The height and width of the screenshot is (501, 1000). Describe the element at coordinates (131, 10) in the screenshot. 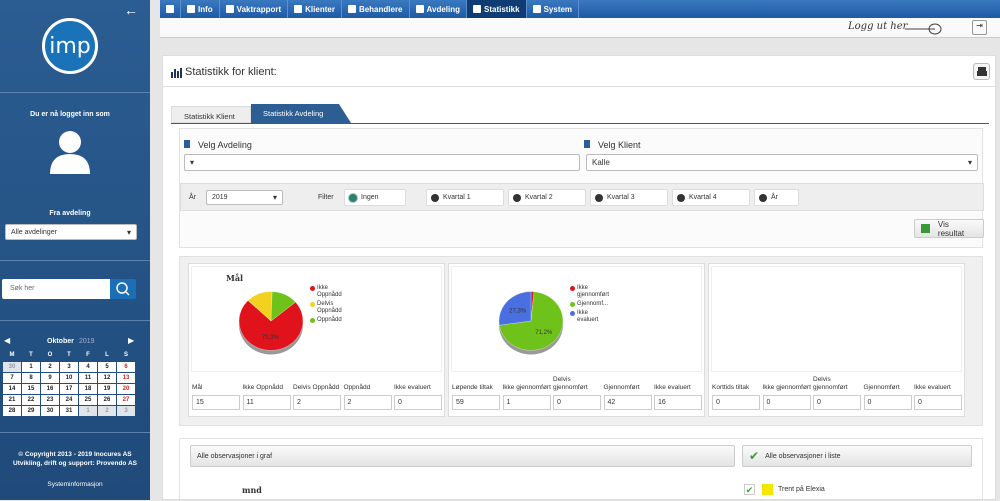

I see `collapse-icon: ←` at that location.